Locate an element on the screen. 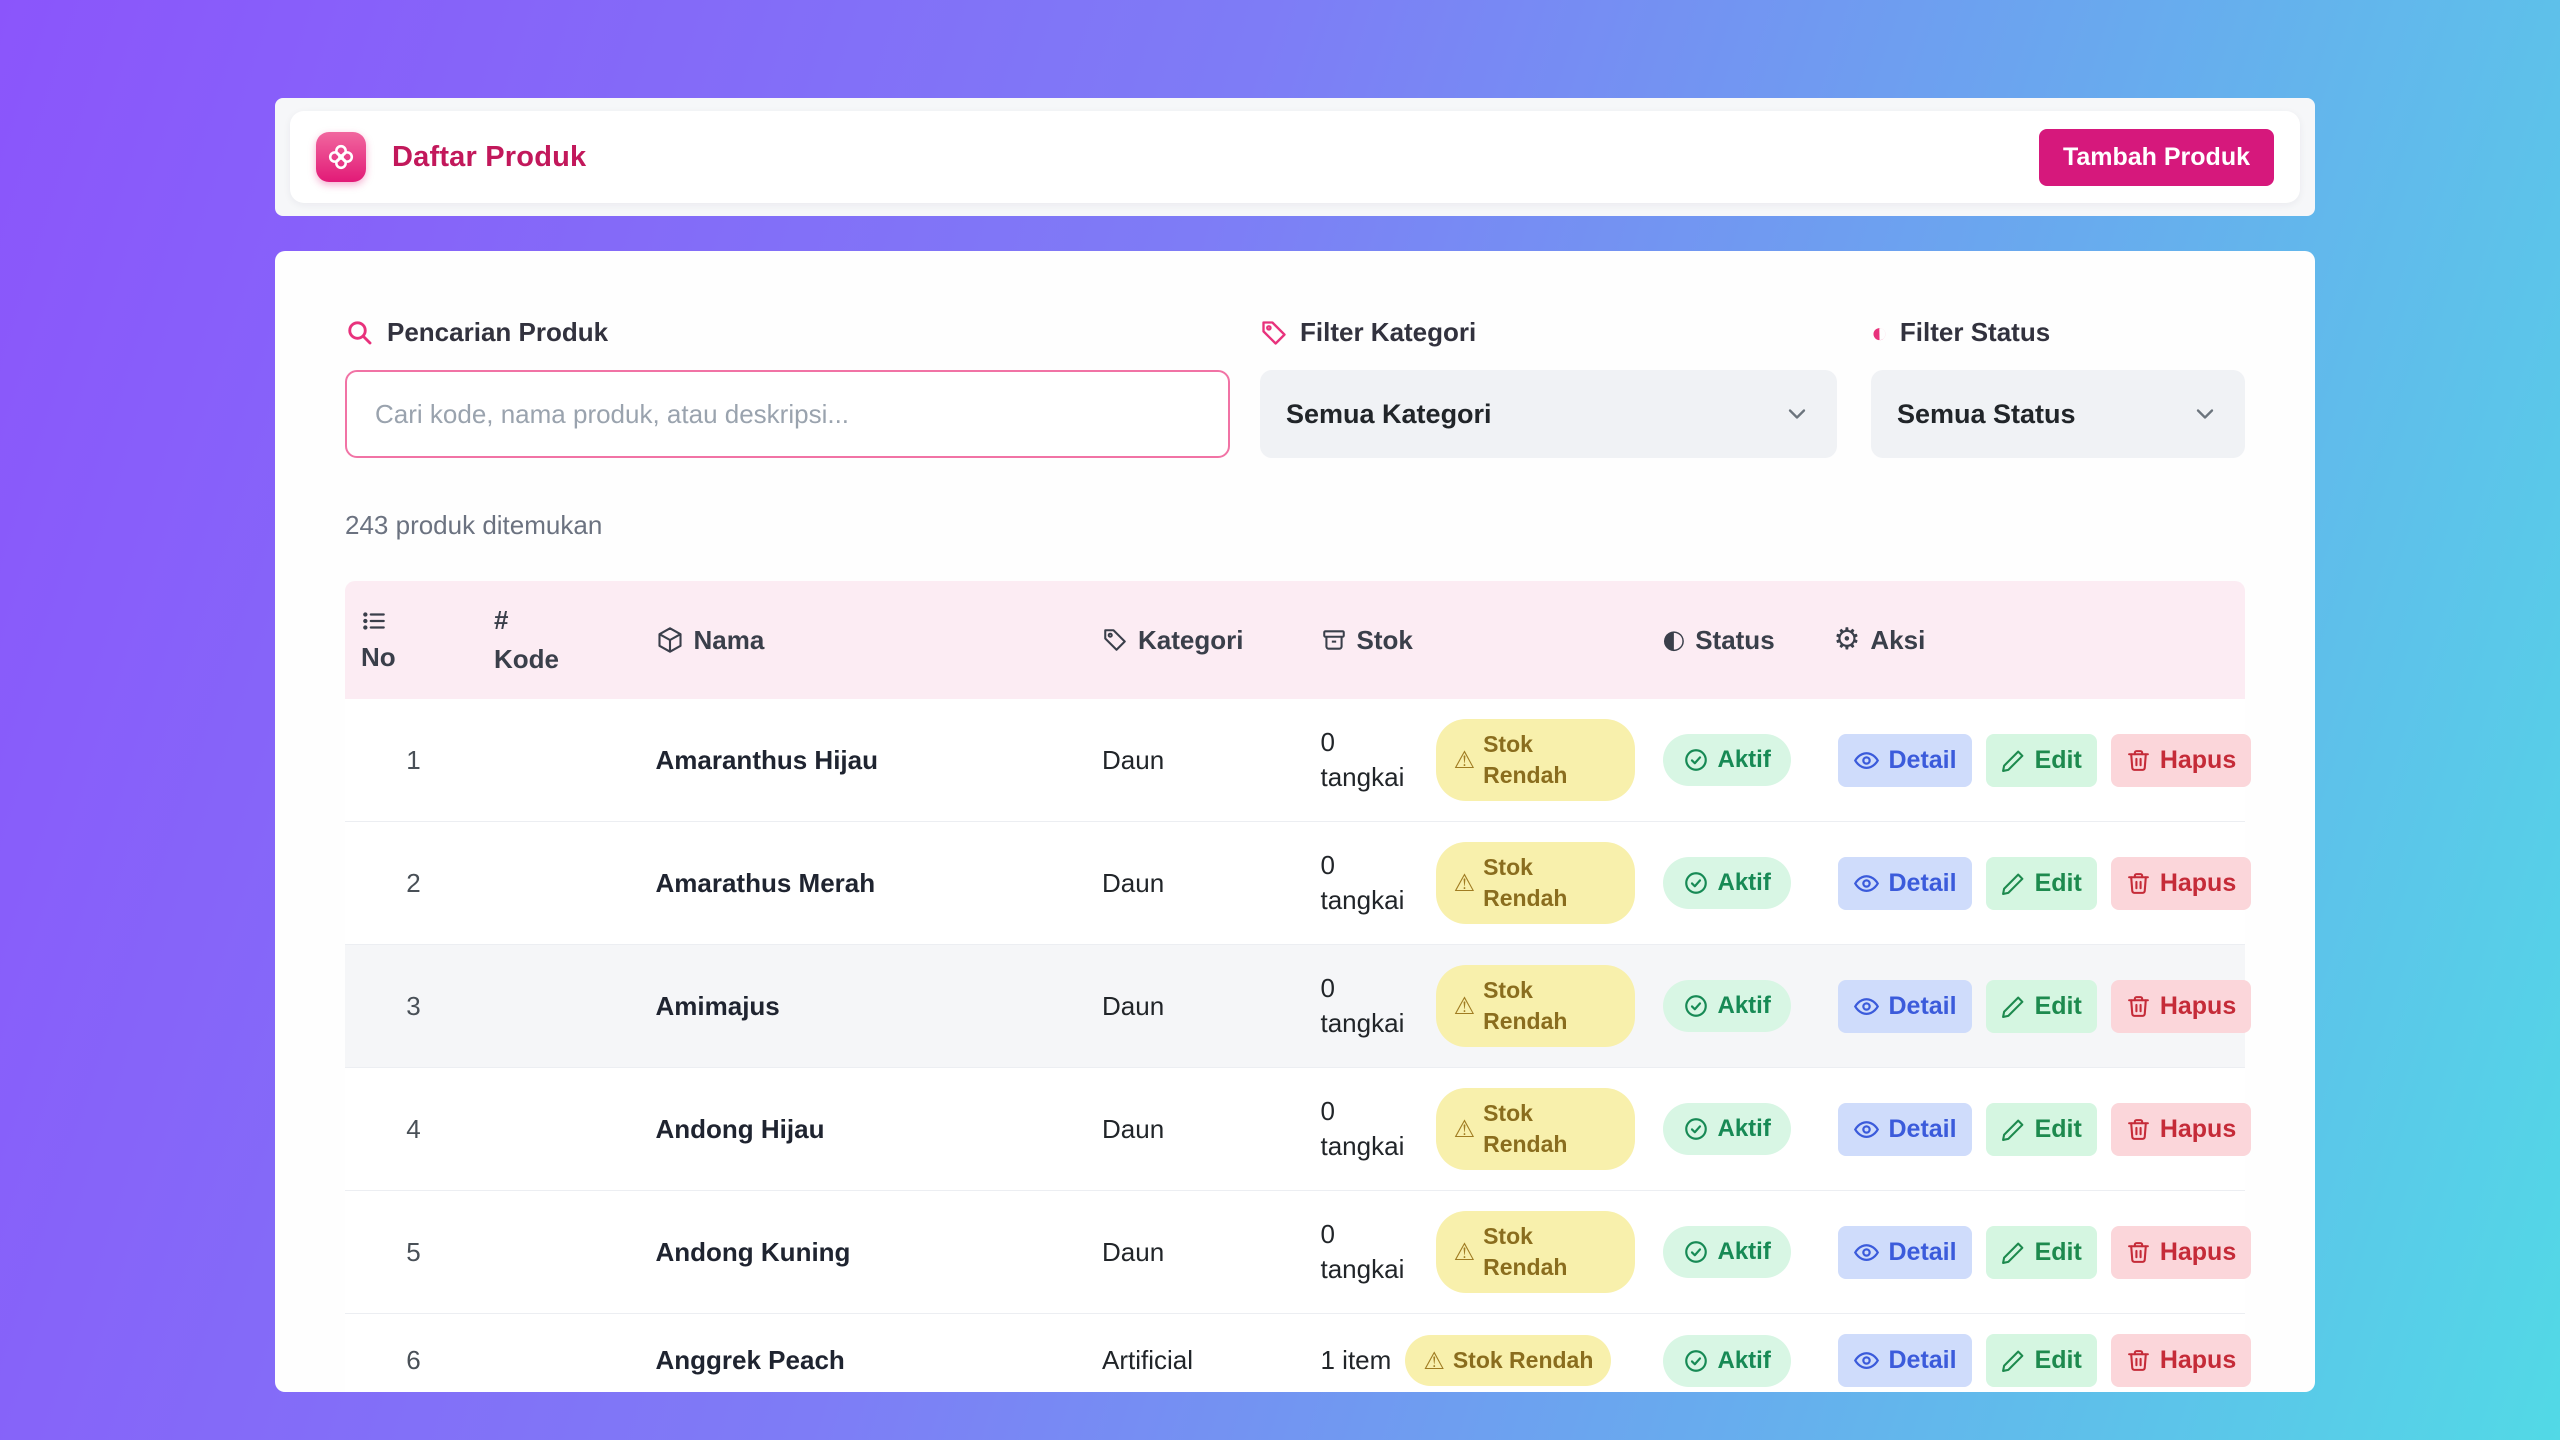 The height and width of the screenshot is (1440, 2560). status-select: Semua Status is located at coordinates (2058, 414).